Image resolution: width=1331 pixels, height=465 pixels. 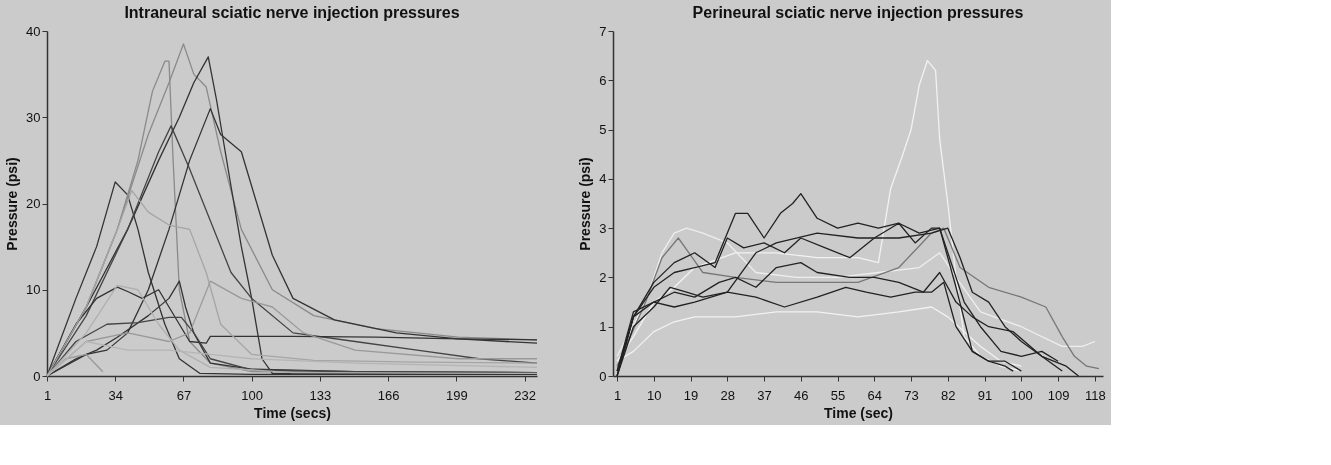 I want to click on x-tick-label: 28, so click(x=728, y=395).